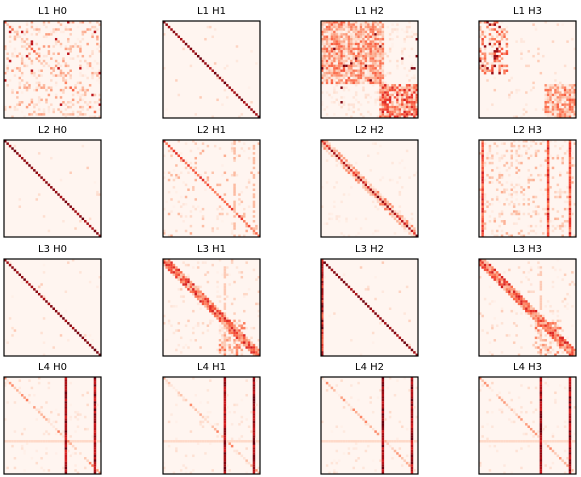 This screenshot has width=581, height=477. What do you see at coordinates (369, 130) in the screenshot?
I see `panel-title: L2 H2` at bounding box center [369, 130].